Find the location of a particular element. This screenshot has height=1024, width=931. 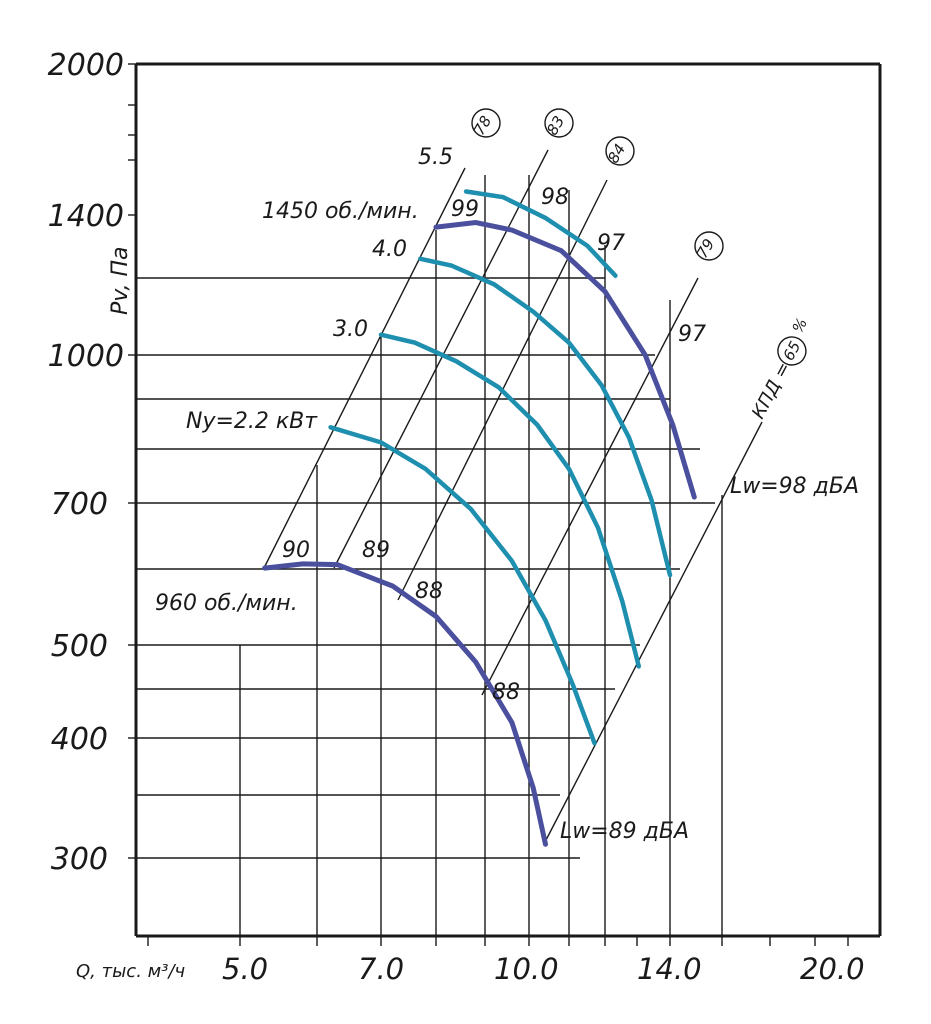

noise-value-97-a: 97 is located at coordinates (611, 243).